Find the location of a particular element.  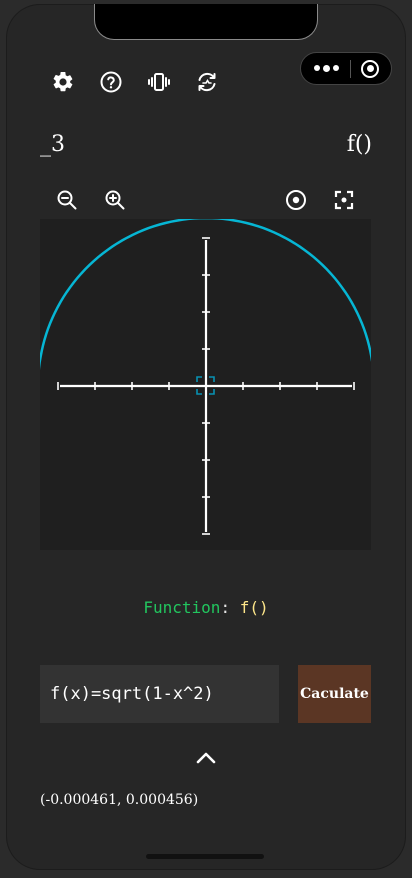

refresh-icon is located at coordinates (207, 82).